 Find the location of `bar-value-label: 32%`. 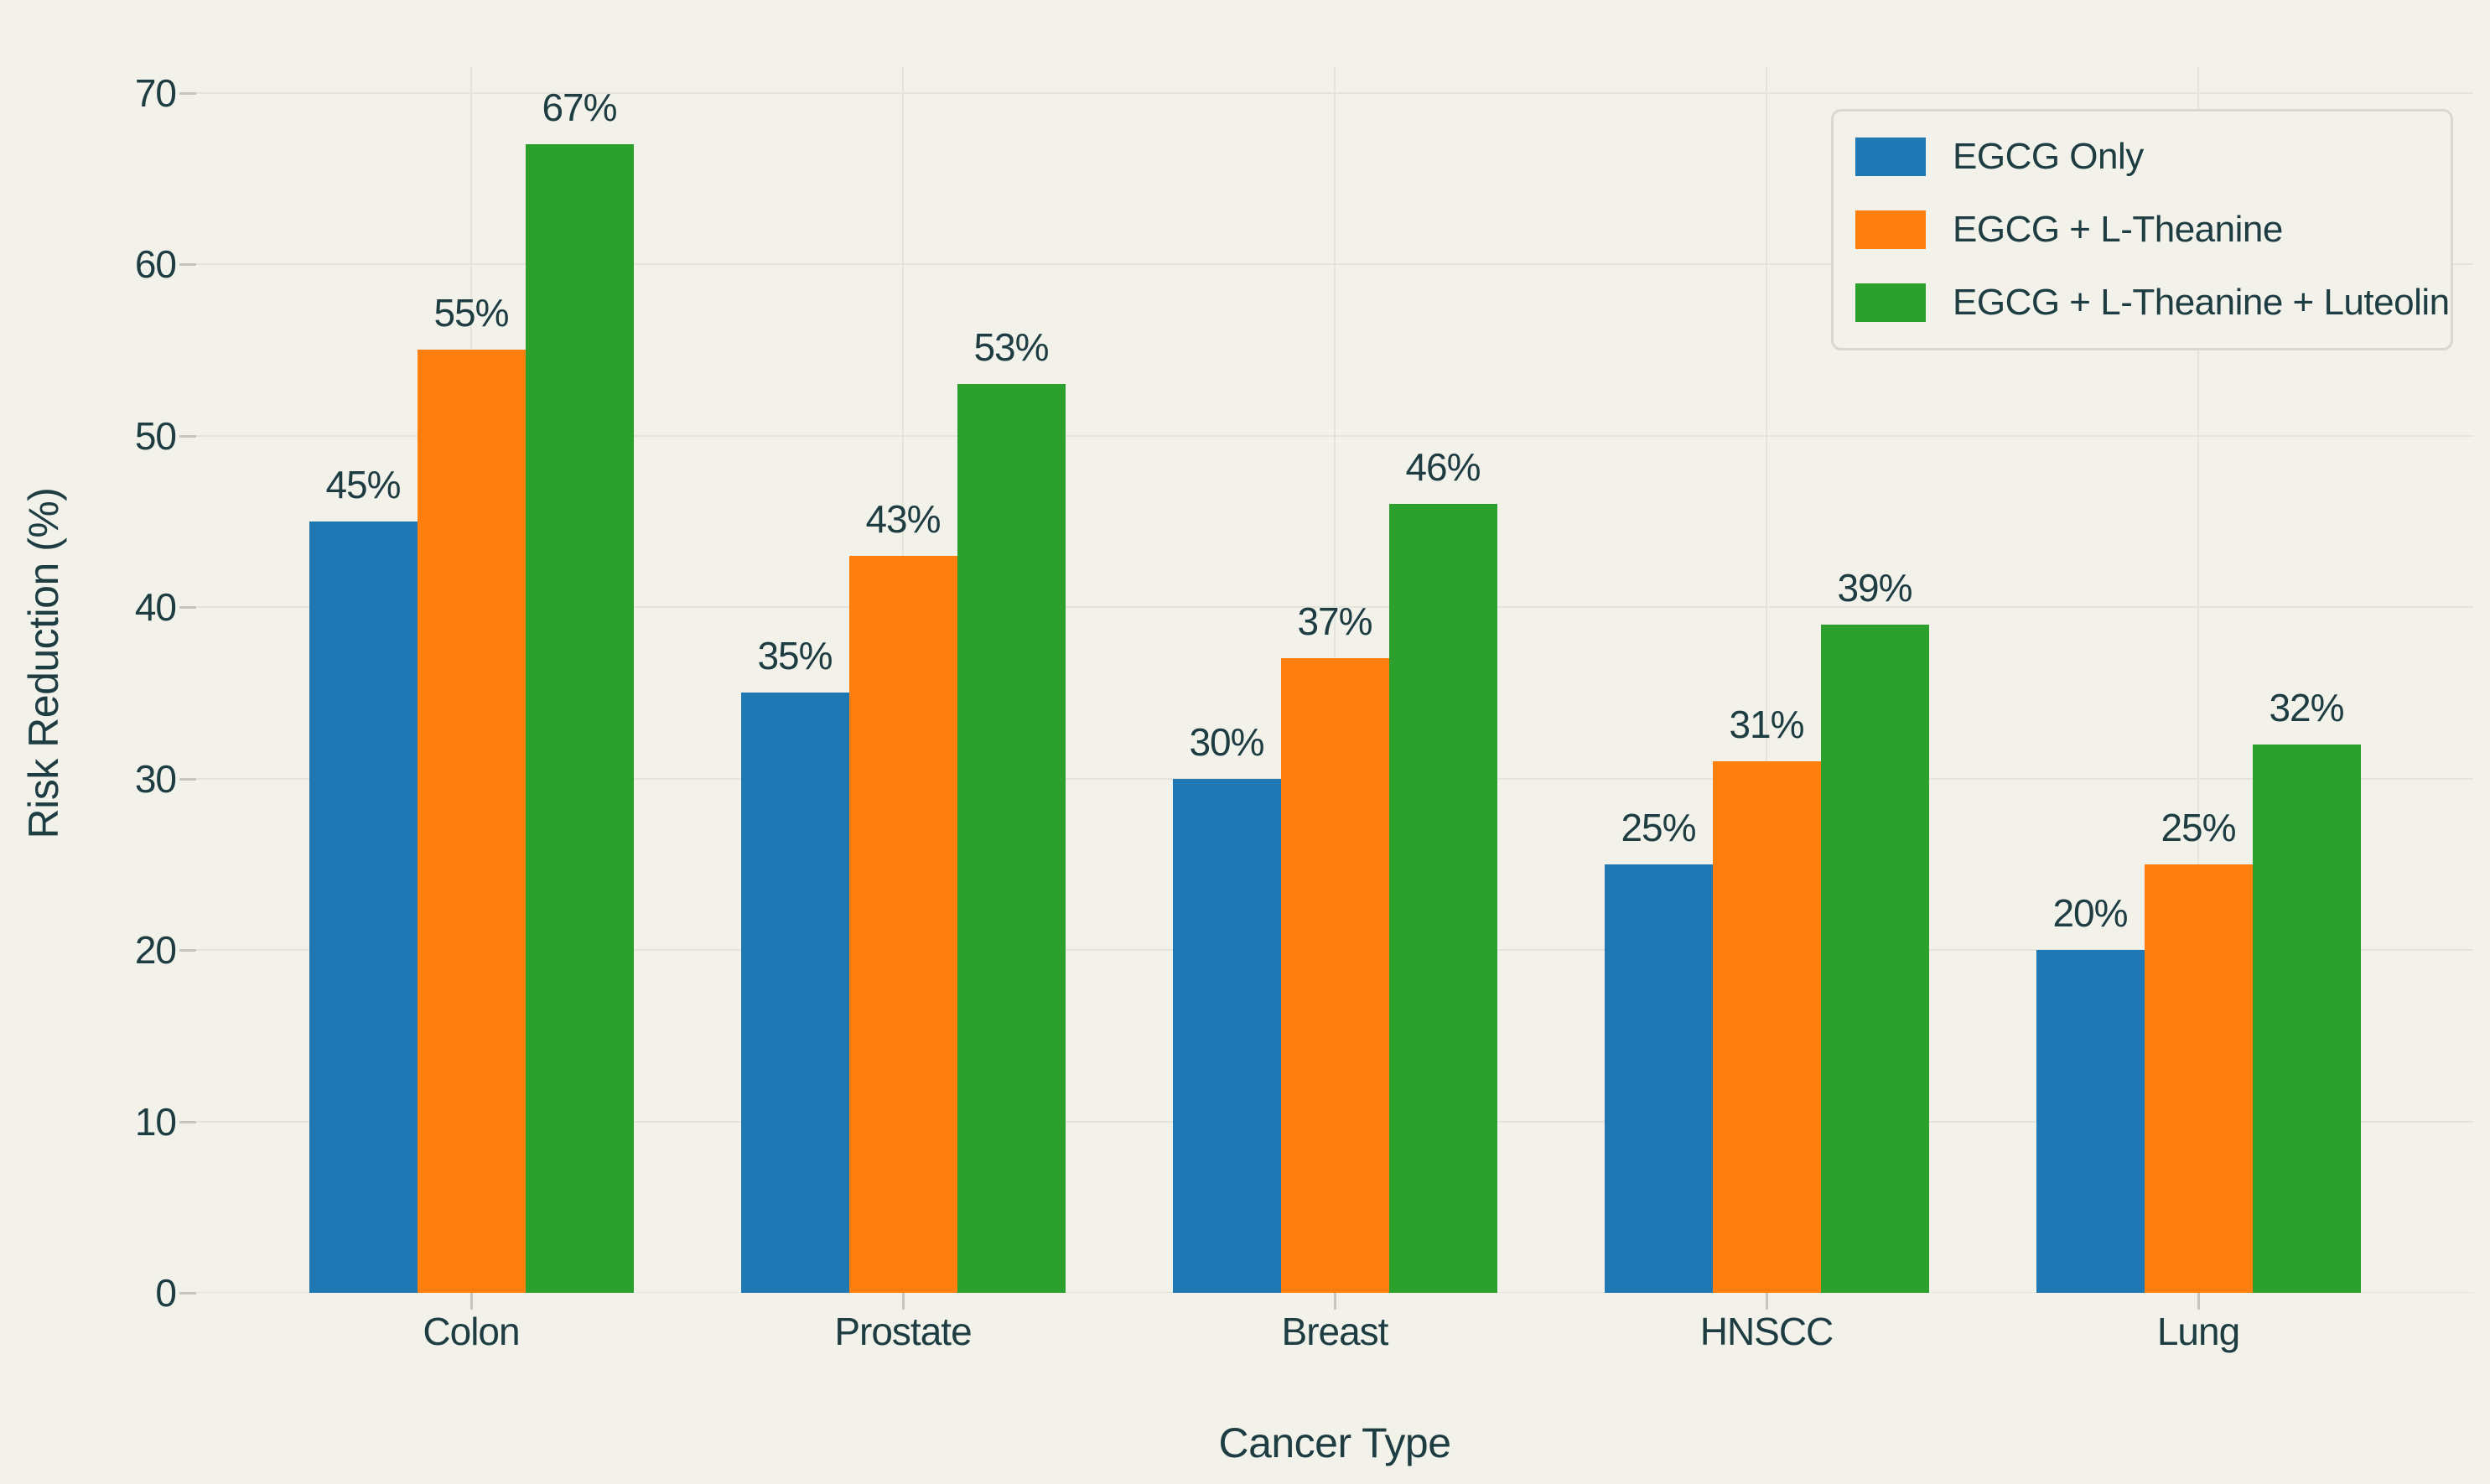

bar-value-label: 32% is located at coordinates (2306, 707).